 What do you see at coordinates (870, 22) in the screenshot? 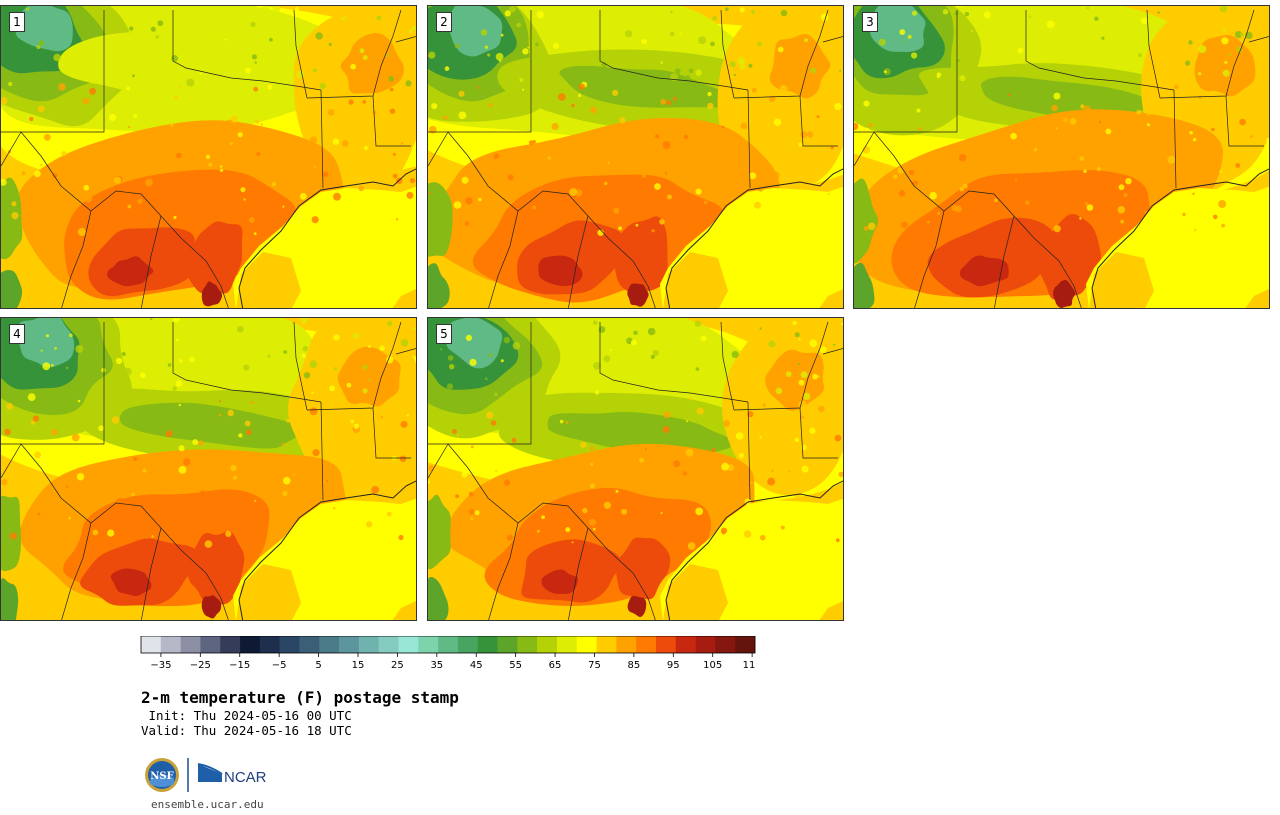
I see `member-label-3: 3` at bounding box center [870, 22].